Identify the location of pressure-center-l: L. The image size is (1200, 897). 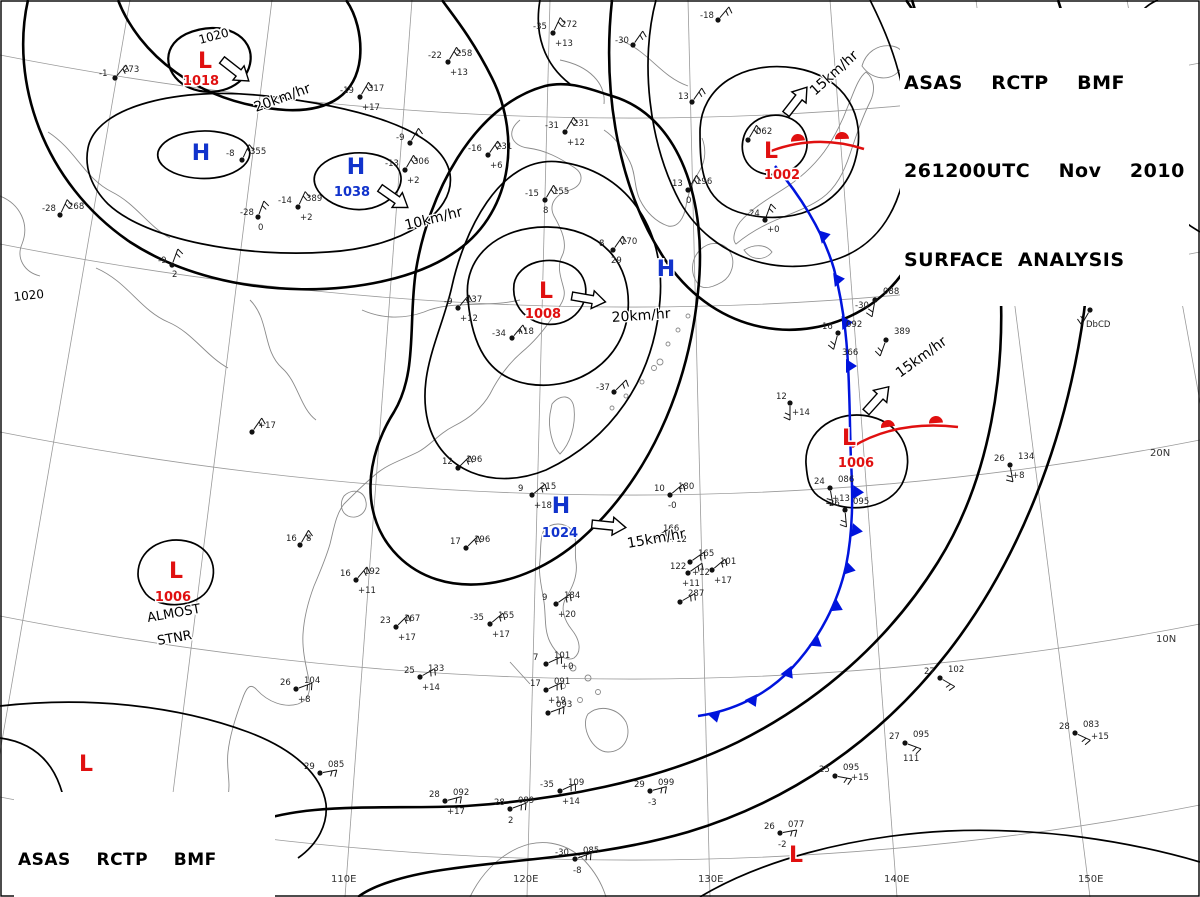
(795, 856).